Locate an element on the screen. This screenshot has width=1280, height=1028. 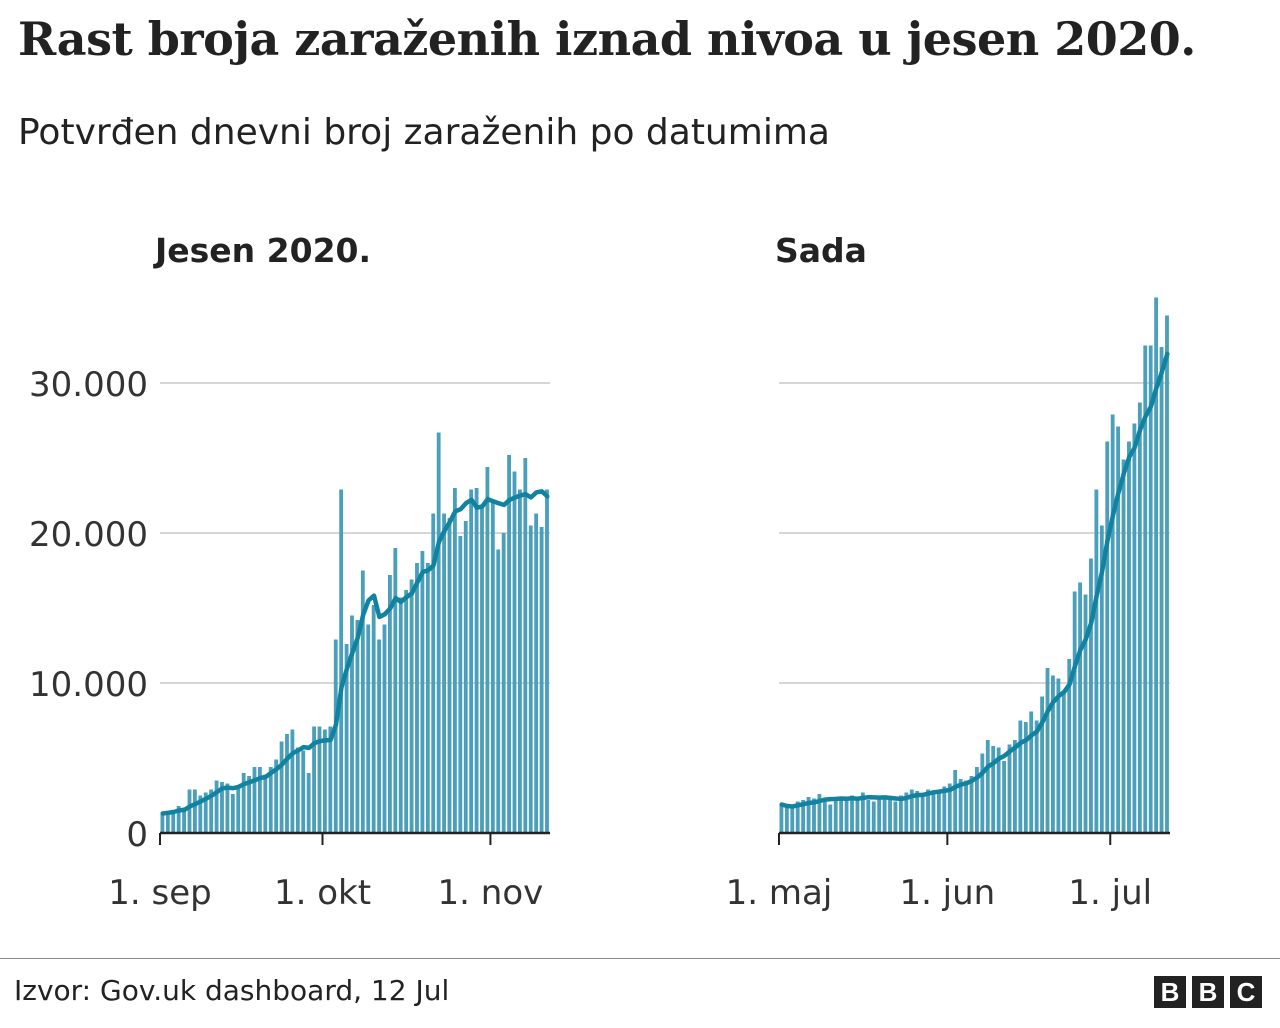
panel-title: Sada is located at coordinates (821, 250).